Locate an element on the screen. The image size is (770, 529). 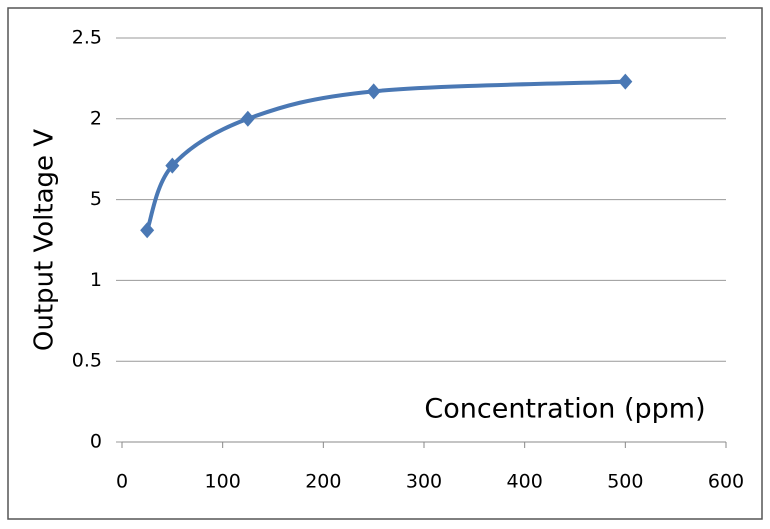
y-tick-label: 2 is located at coordinates (96, 118).